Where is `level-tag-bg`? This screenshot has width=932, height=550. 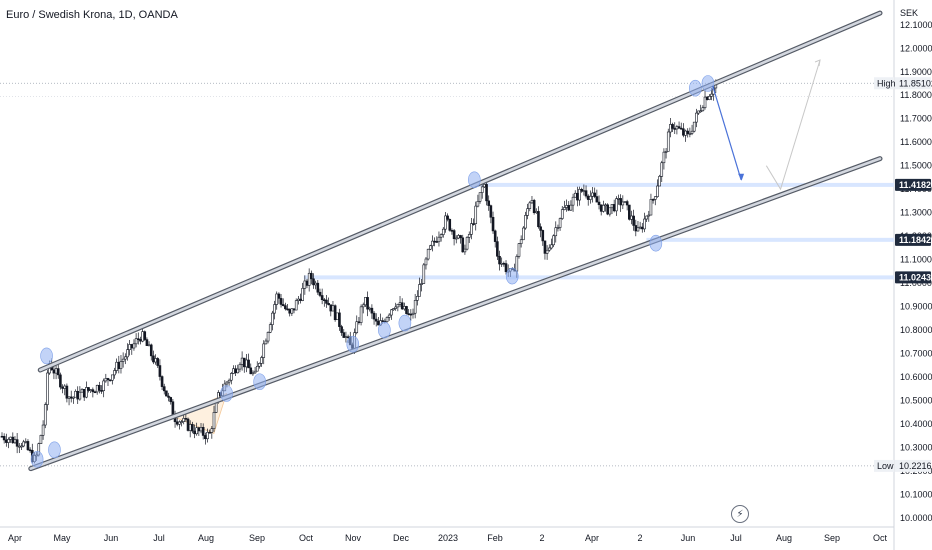 level-tag-bg is located at coordinates (913, 239).